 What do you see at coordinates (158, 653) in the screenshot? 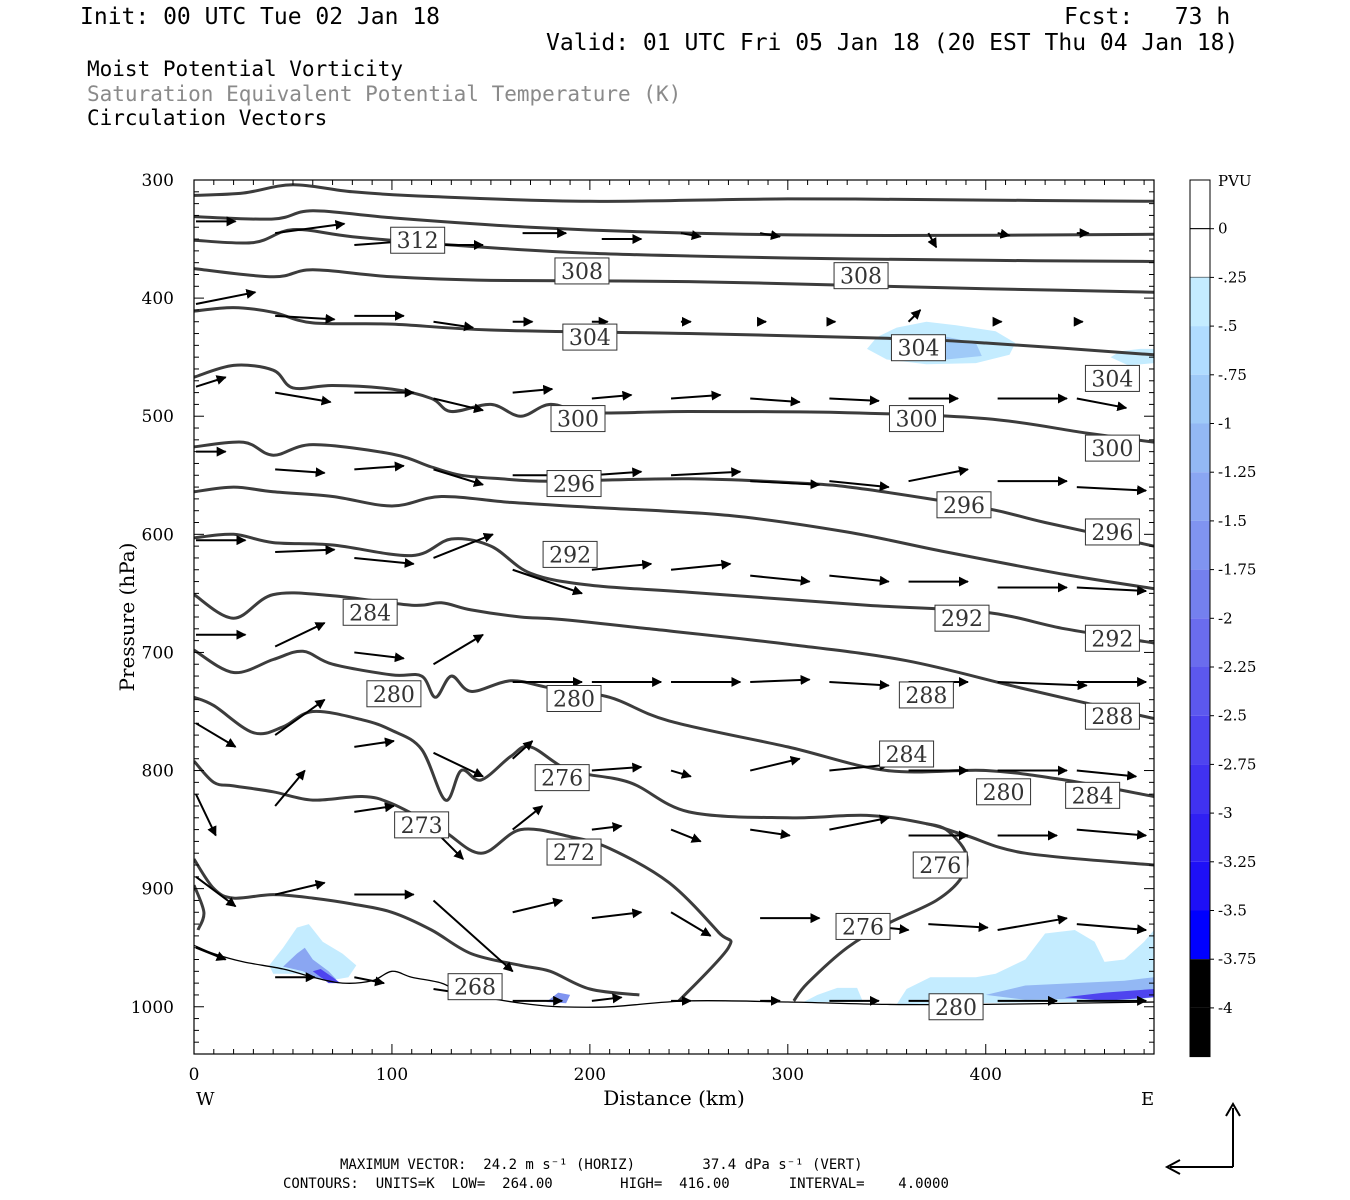
I see `y-tick-label: 700` at bounding box center [158, 653].